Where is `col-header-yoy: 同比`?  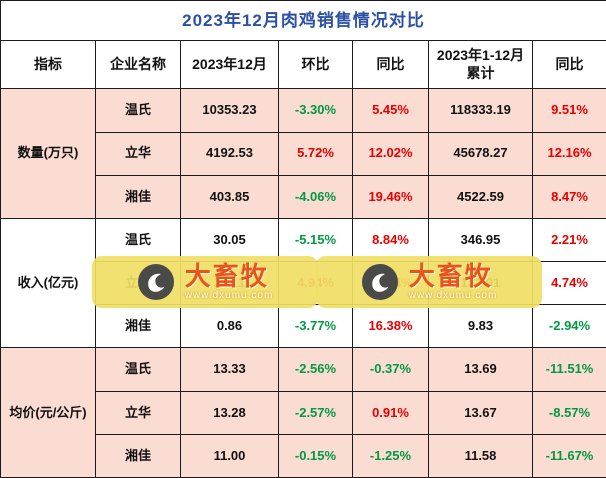
col-header-yoy: 同比 is located at coordinates (390, 65).